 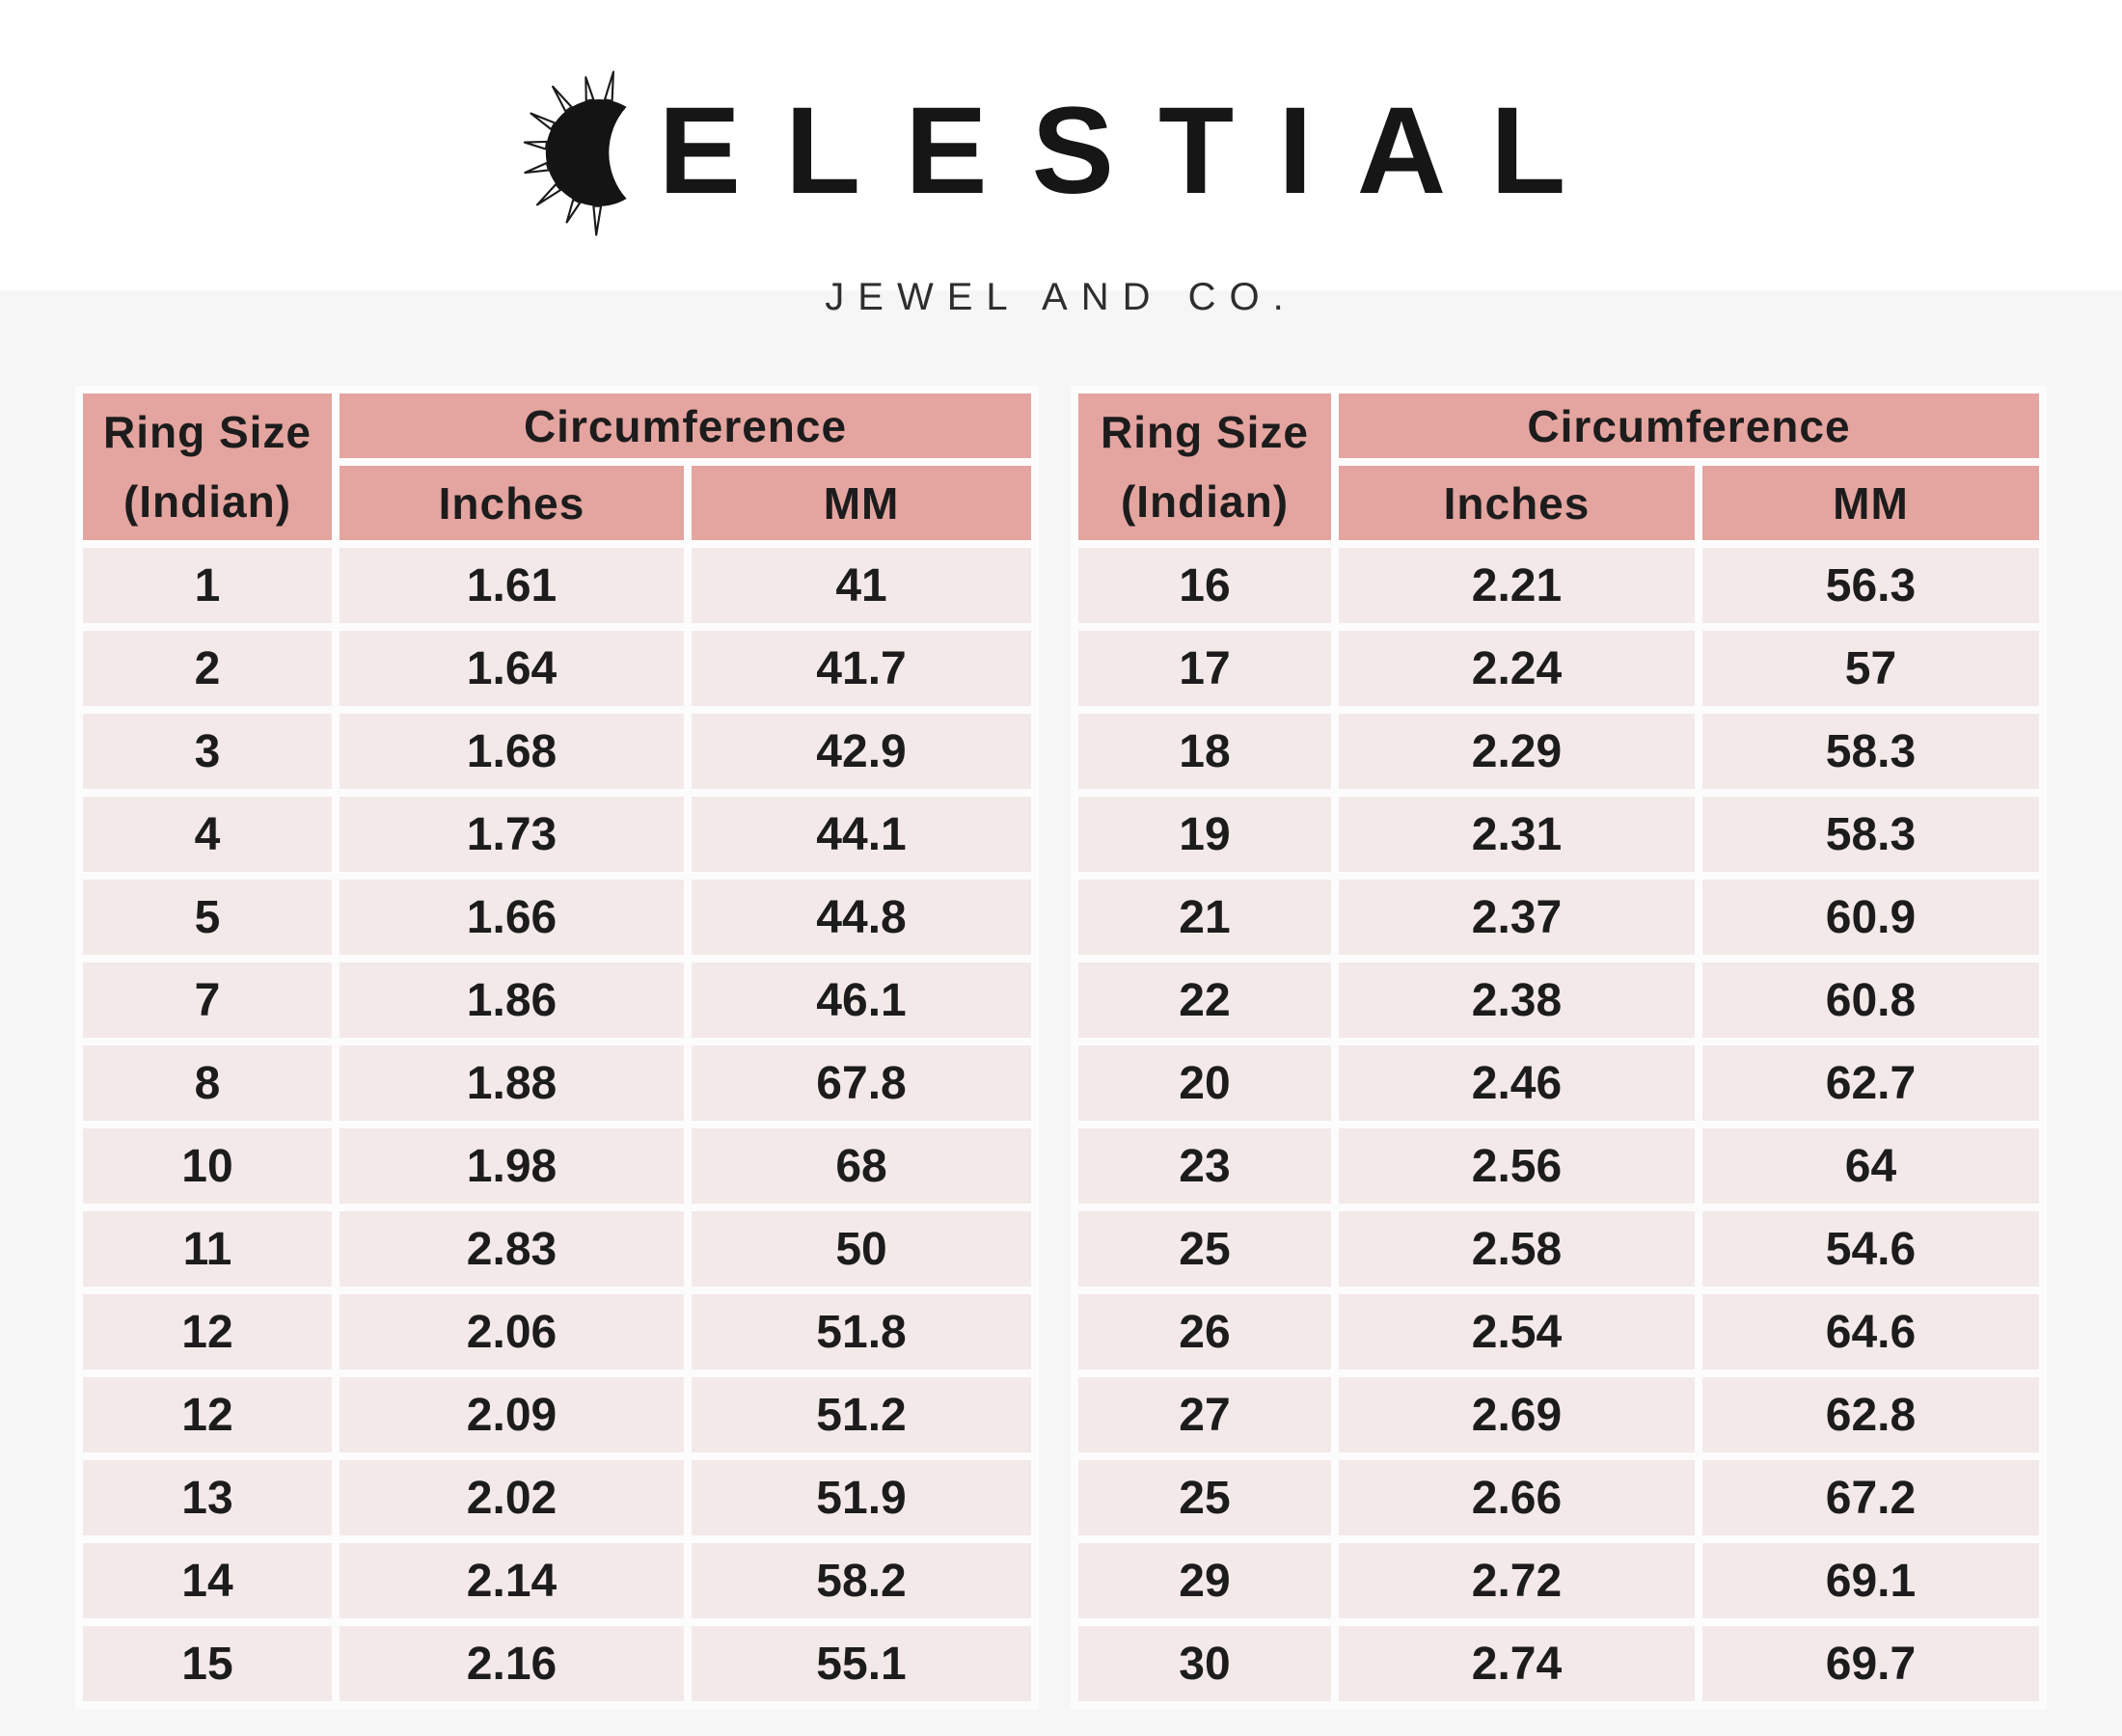 What do you see at coordinates (208, 751) in the screenshot?
I see `ring-size-cell: 3` at bounding box center [208, 751].